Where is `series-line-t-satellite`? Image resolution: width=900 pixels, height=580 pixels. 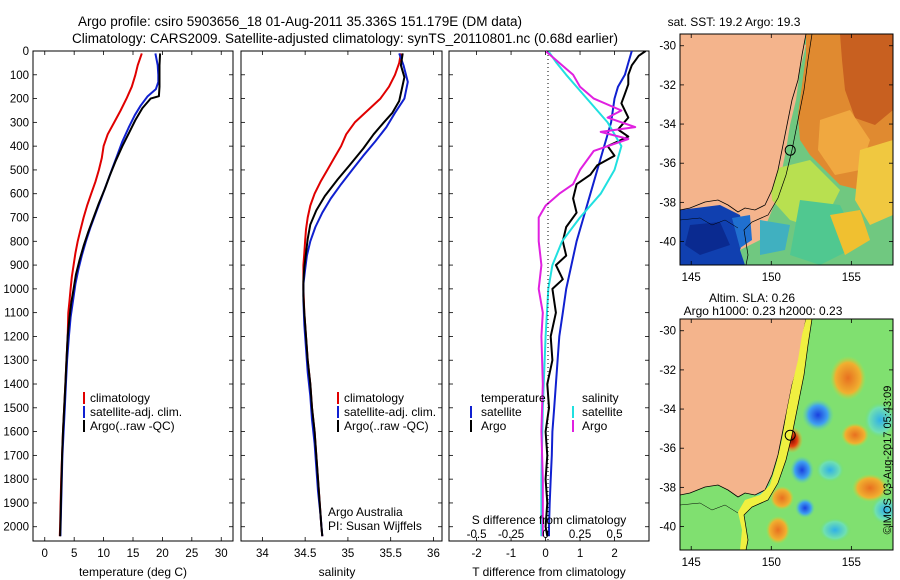 series-line-t-satellite is located at coordinates (590, 294).